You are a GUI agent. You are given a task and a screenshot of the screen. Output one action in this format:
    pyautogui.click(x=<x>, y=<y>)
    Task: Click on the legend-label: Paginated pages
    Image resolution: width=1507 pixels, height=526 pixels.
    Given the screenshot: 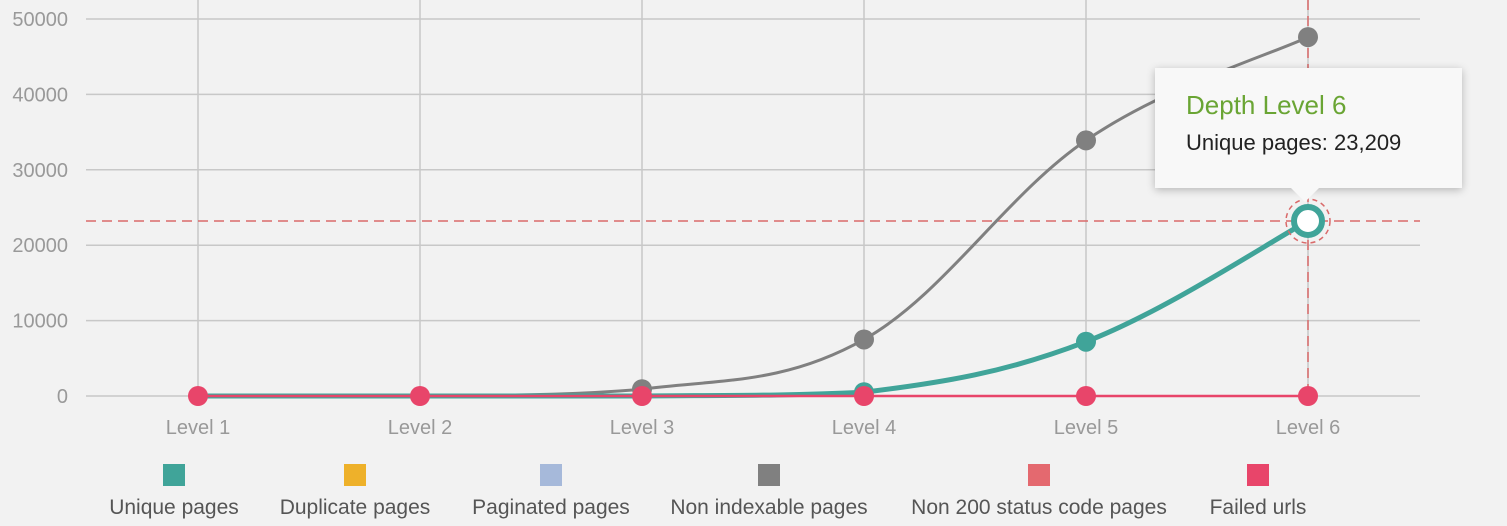 What is the action you would take?
    pyautogui.click(x=551, y=507)
    